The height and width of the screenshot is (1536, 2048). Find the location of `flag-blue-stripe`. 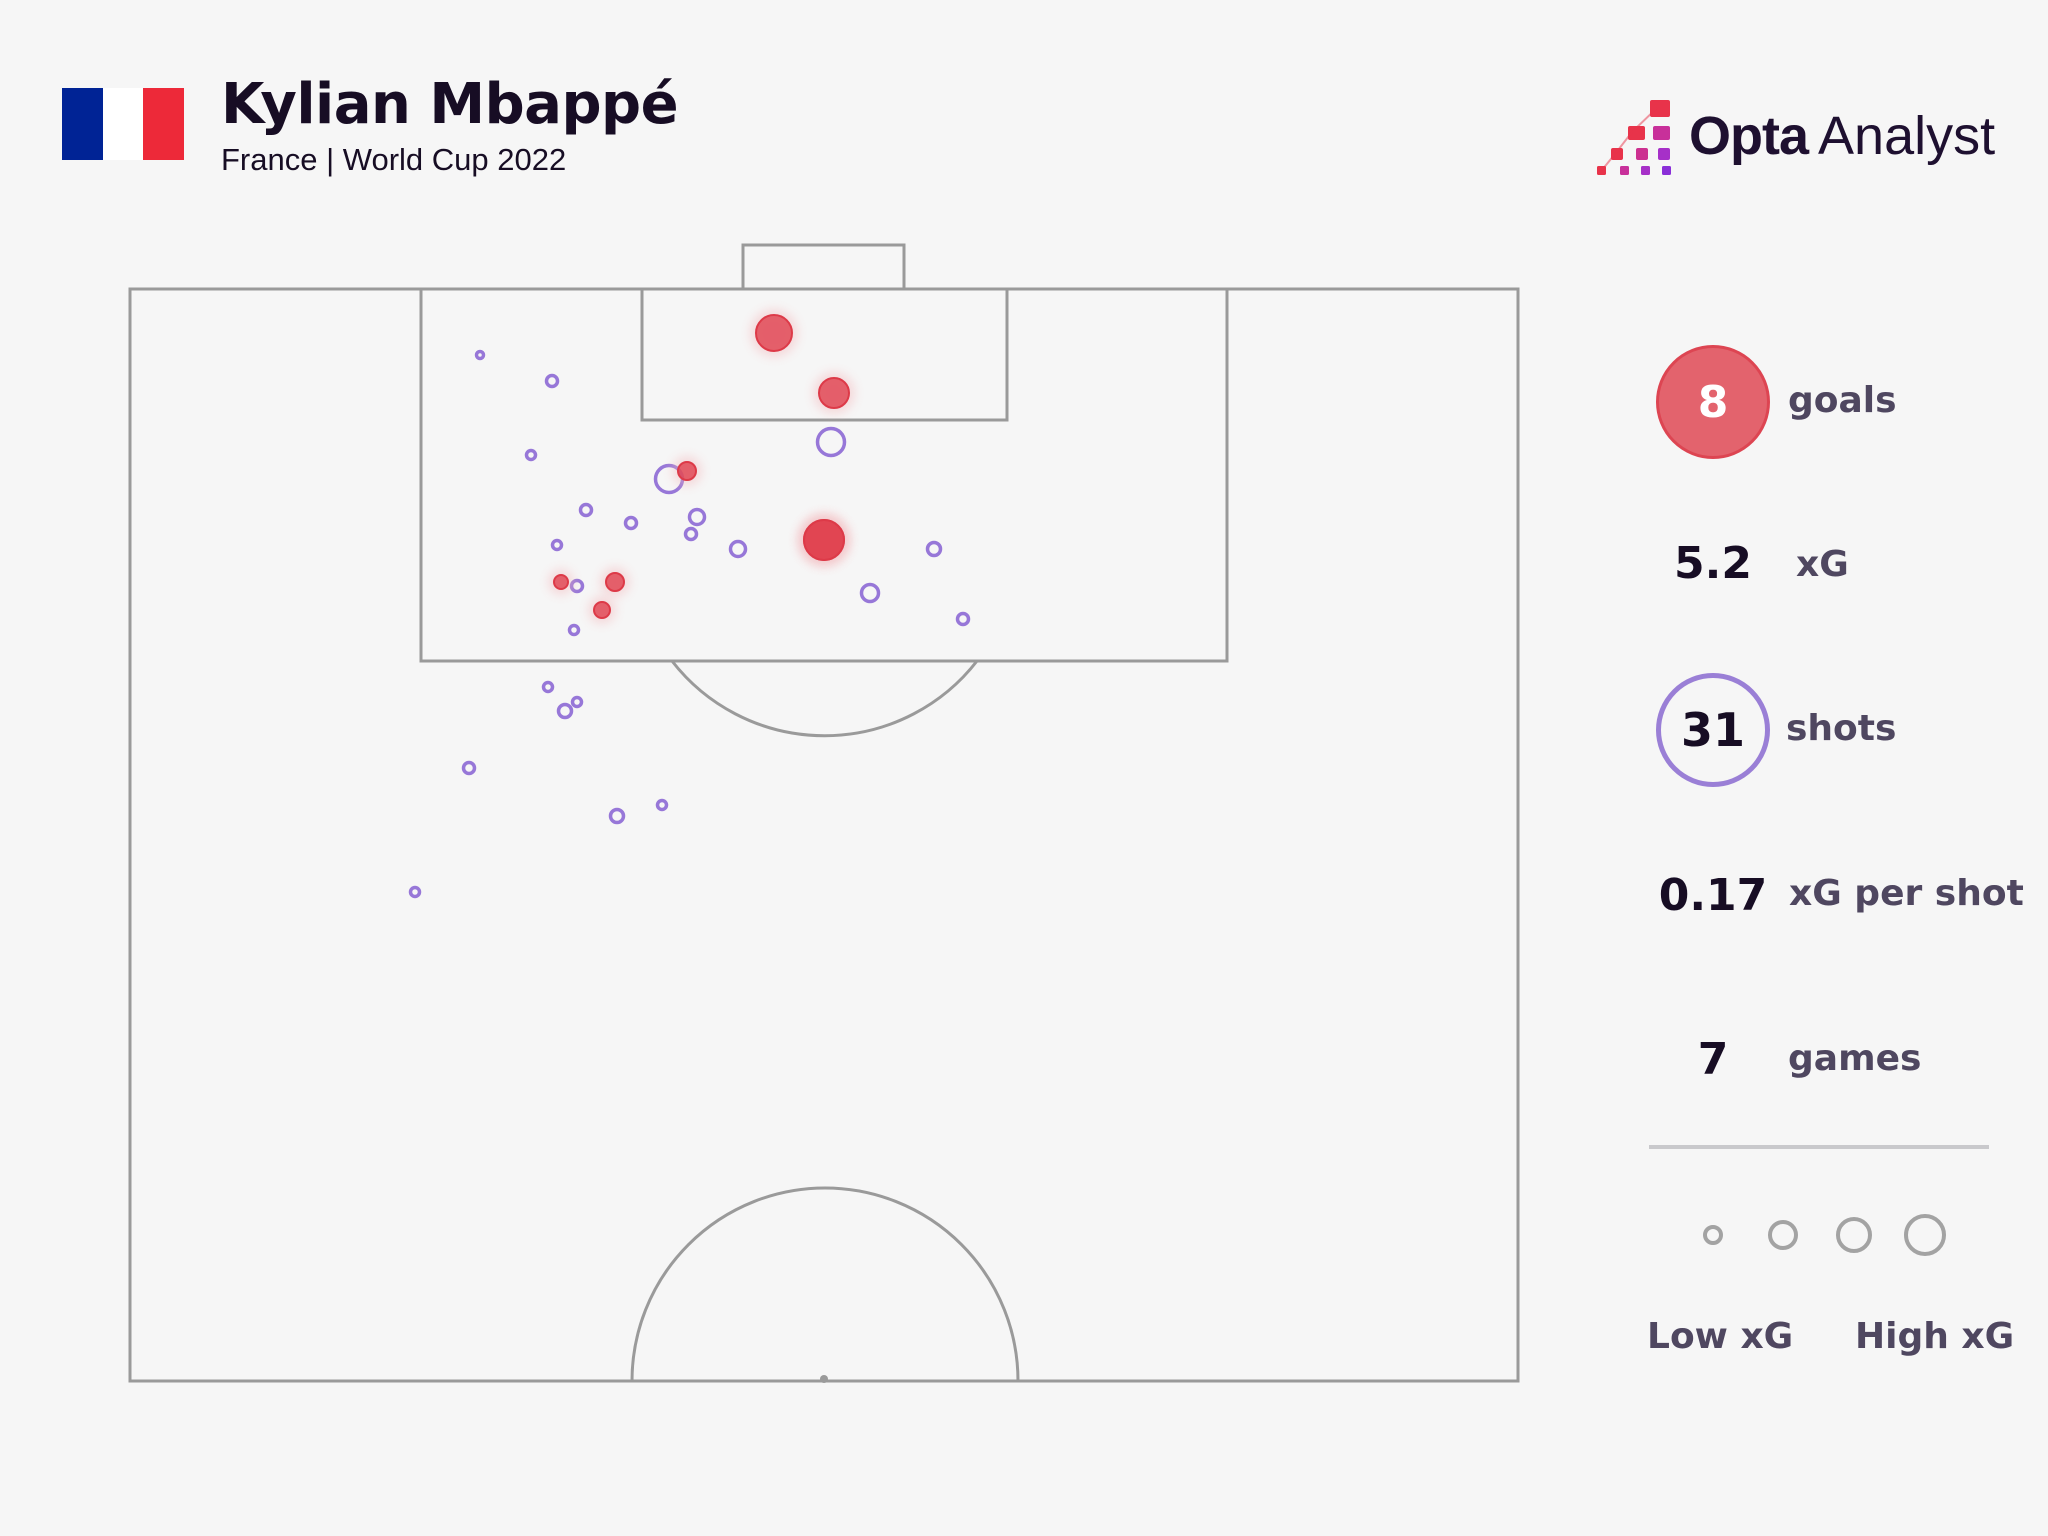

flag-blue-stripe is located at coordinates (82, 124).